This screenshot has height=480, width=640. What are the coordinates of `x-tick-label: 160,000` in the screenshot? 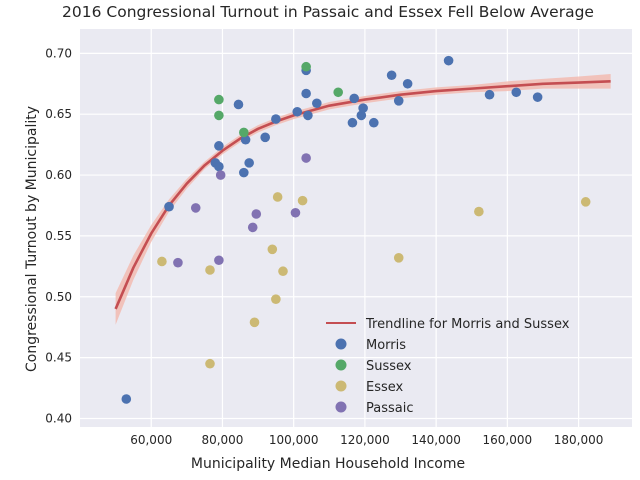 It's located at (508, 440).